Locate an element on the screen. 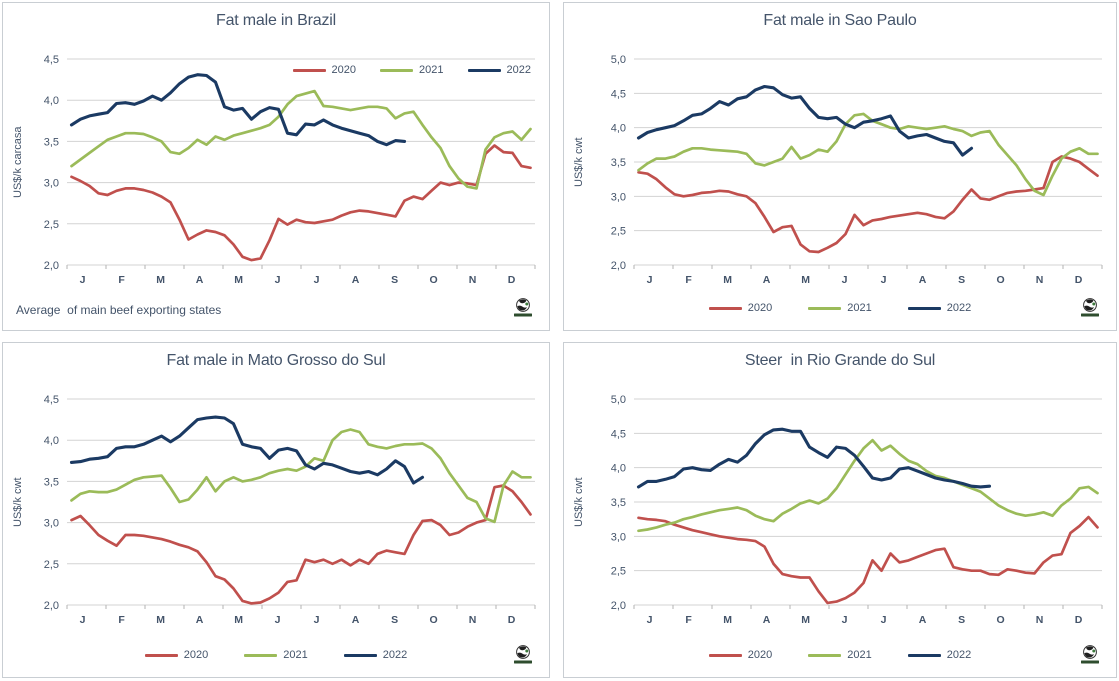 The image size is (1119, 681). svg-text: 5,0 is located at coordinates (618, 400).